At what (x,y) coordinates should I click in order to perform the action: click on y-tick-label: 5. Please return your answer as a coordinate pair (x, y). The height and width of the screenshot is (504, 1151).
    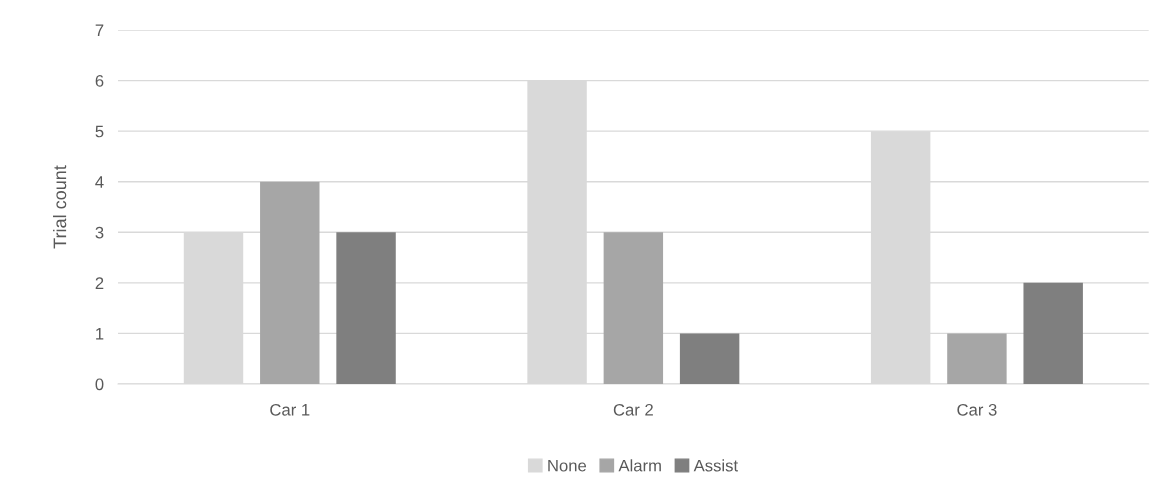
    Looking at the image, I should click on (99, 131).